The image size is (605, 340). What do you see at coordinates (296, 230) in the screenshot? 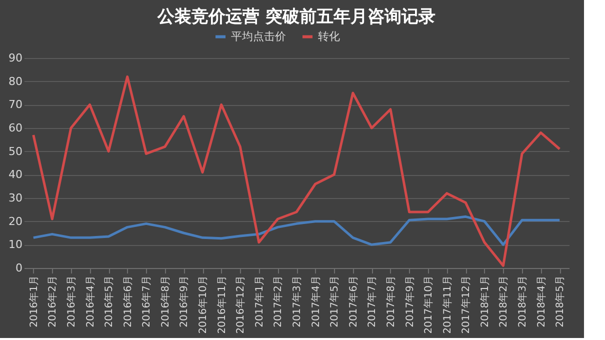
I see `line-series` at bounding box center [296, 230].